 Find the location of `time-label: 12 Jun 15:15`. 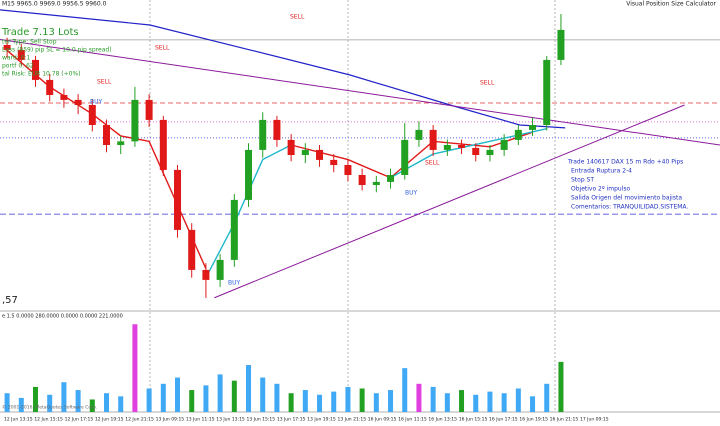

time-label: 12 Jun 15:15 is located at coordinates (48, 420).